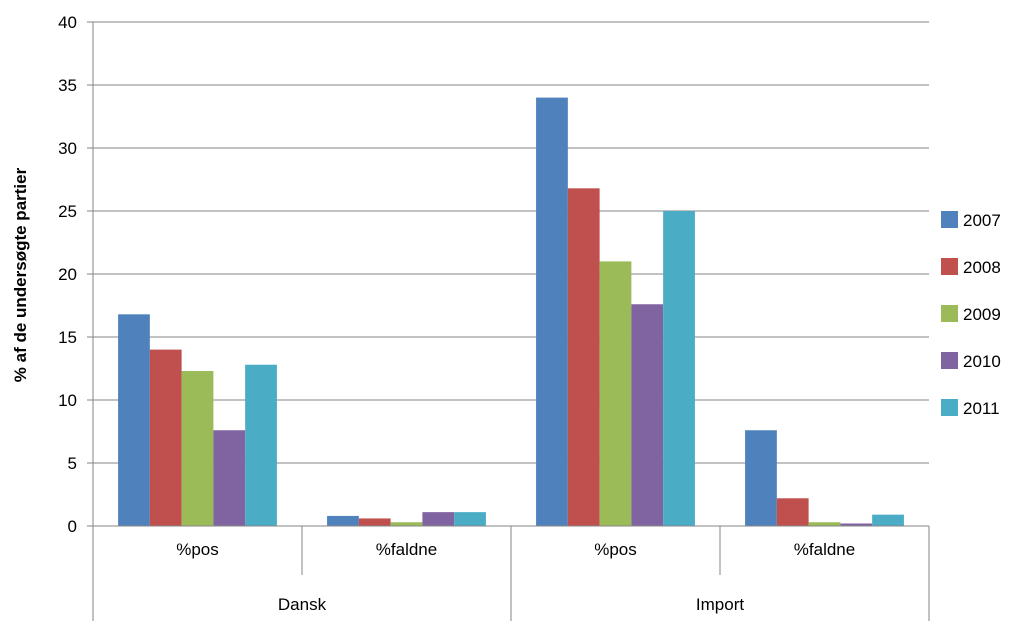 The image size is (1017, 621). What do you see at coordinates (374, 522) in the screenshot?
I see `bar-2008-dansk-faldne` at bounding box center [374, 522].